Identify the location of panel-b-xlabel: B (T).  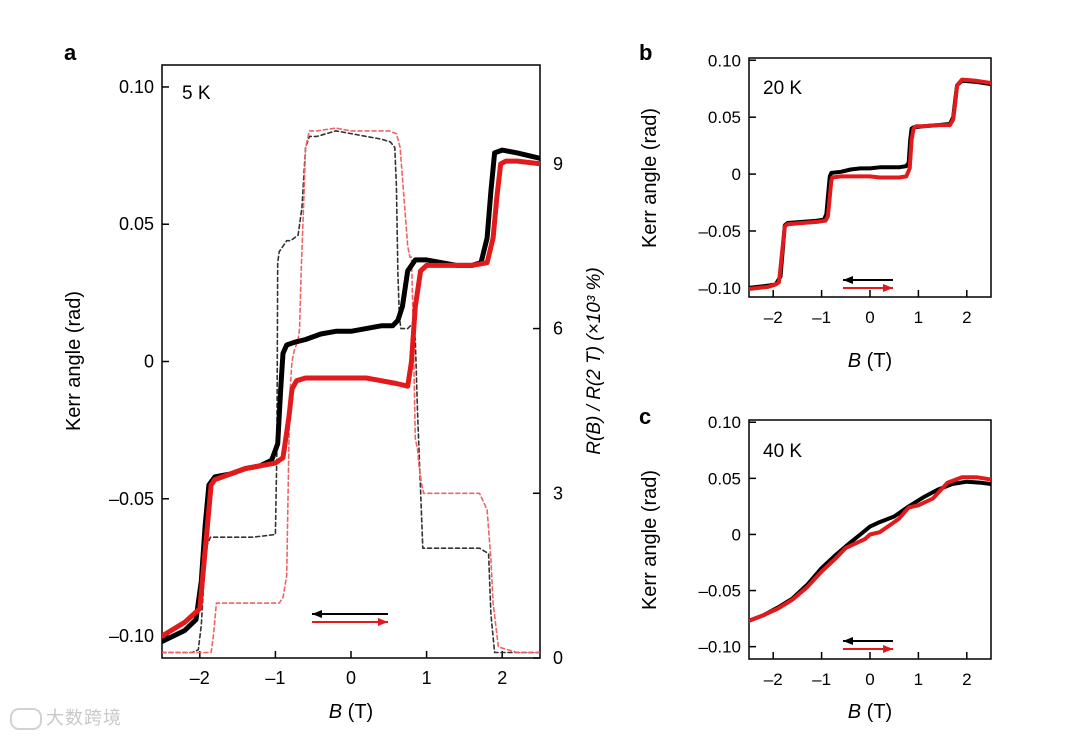
(870, 361).